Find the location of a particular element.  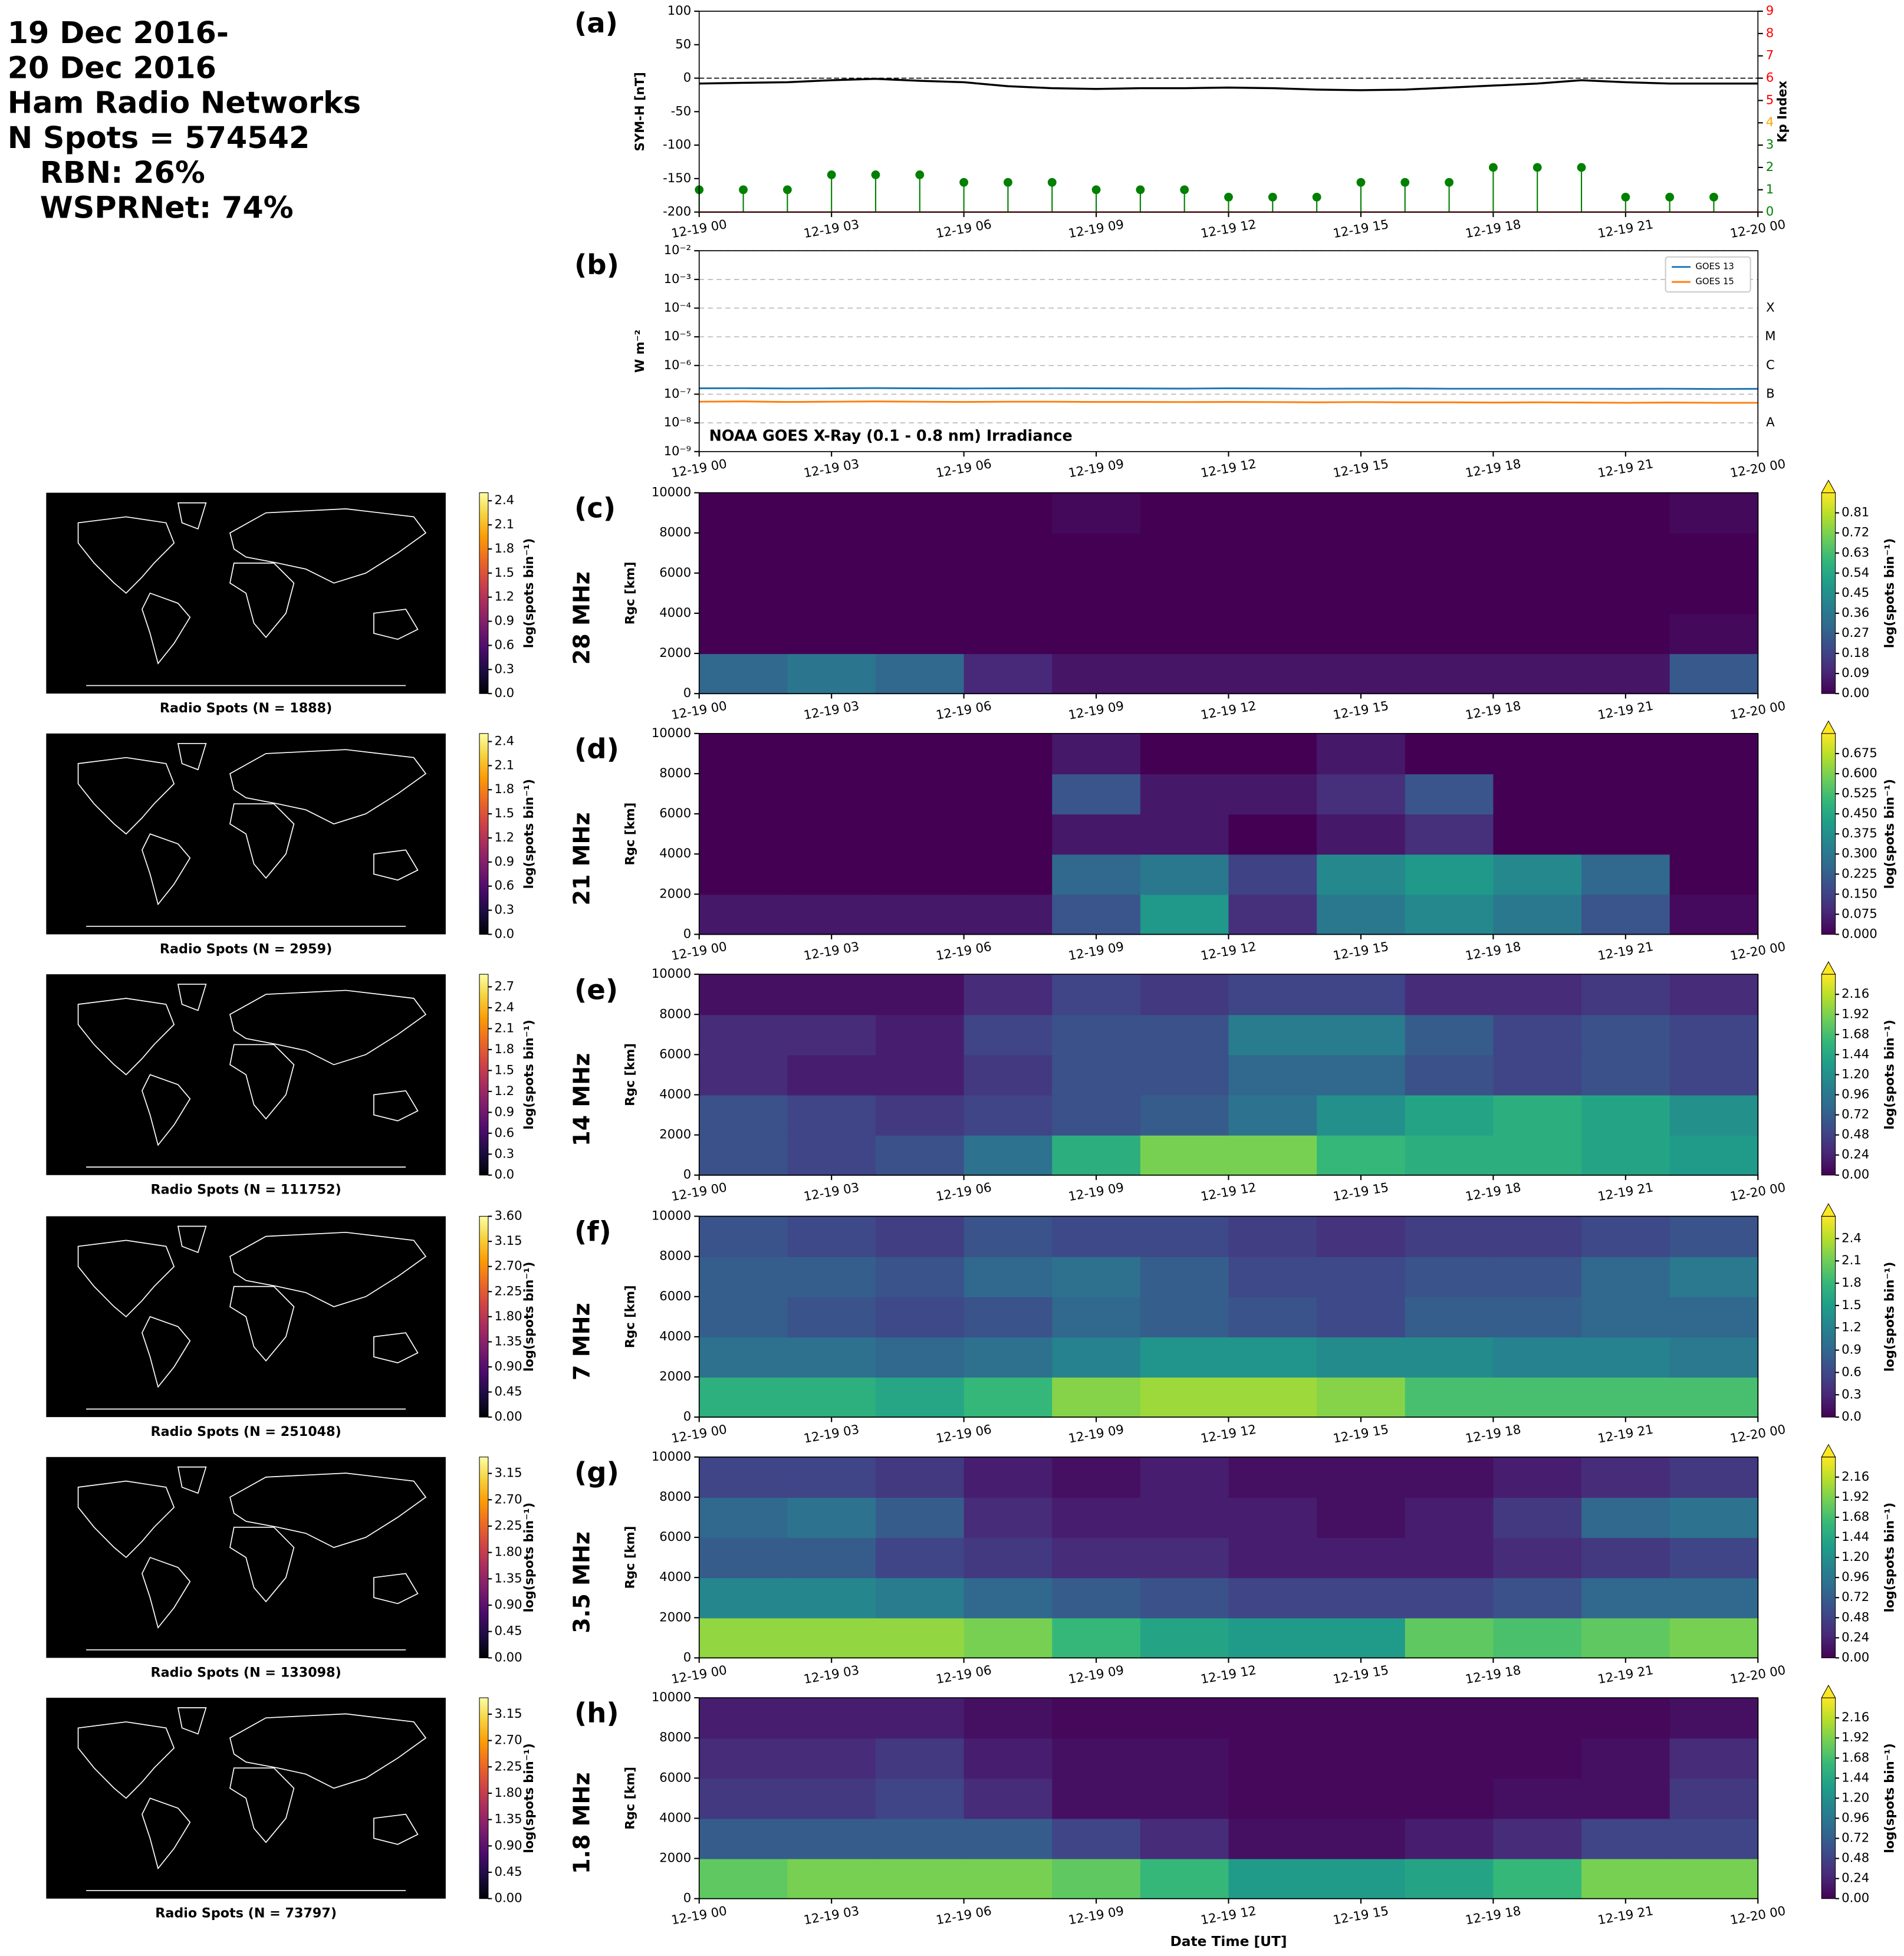

y-tick-label: 10⁻³ is located at coordinates (678, 278).